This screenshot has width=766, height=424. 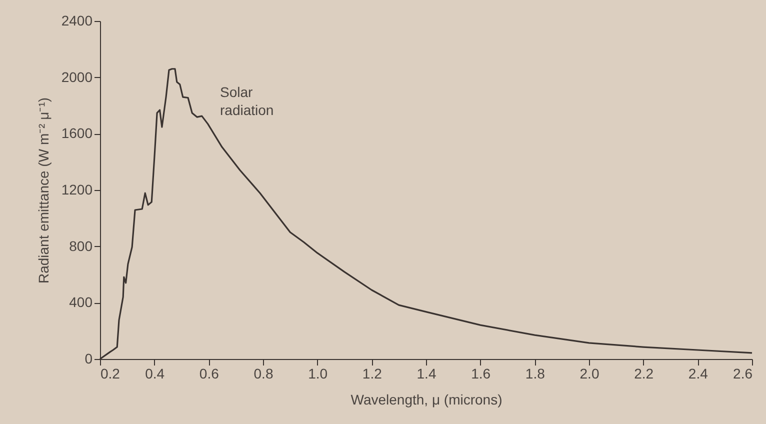 What do you see at coordinates (81, 302) in the screenshot?
I see `y-tick-label: 400` at bounding box center [81, 302].